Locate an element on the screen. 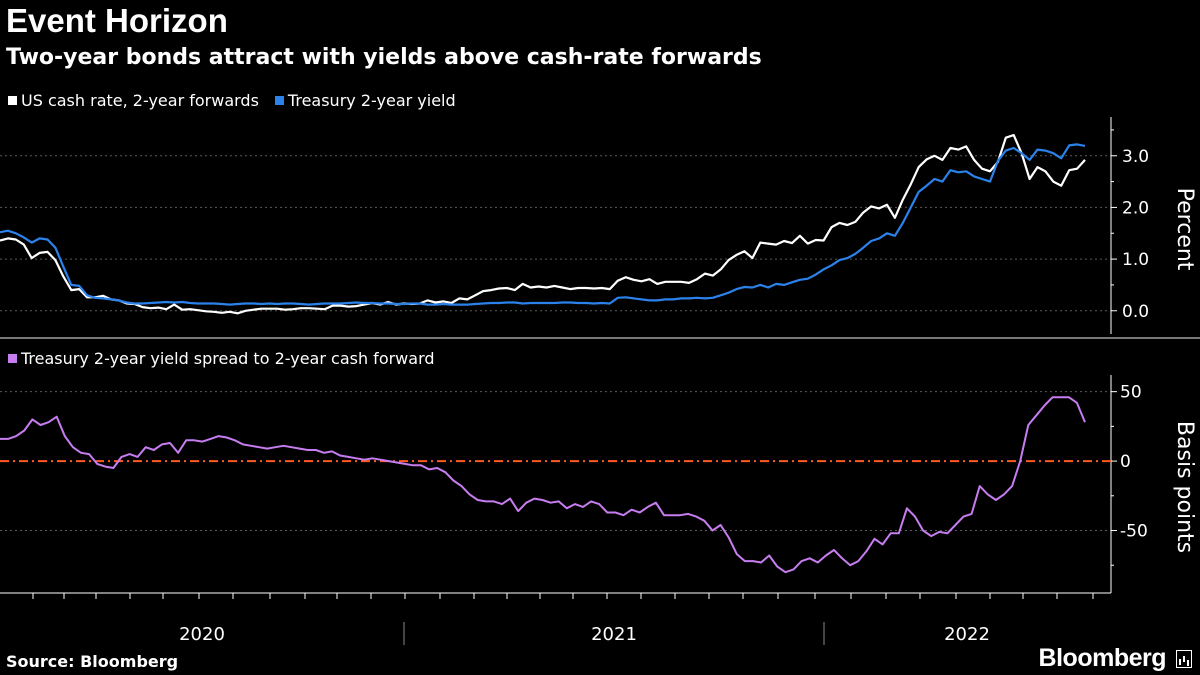 The width and height of the screenshot is (1200, 675). chart-title: Event Horizon is located at coordinates (117, 20).